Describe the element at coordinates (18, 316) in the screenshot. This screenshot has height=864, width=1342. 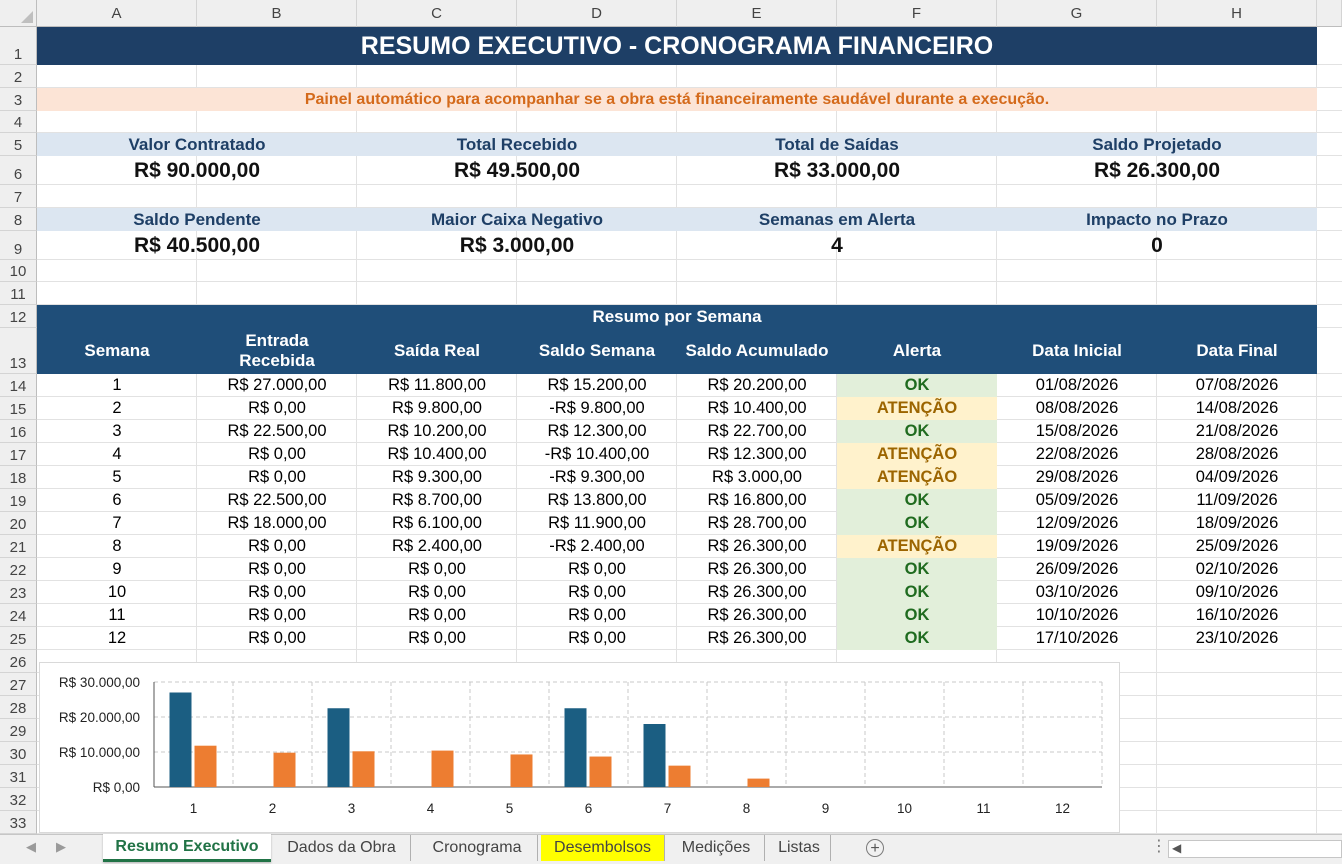
I see `row-header: 12` at that location.